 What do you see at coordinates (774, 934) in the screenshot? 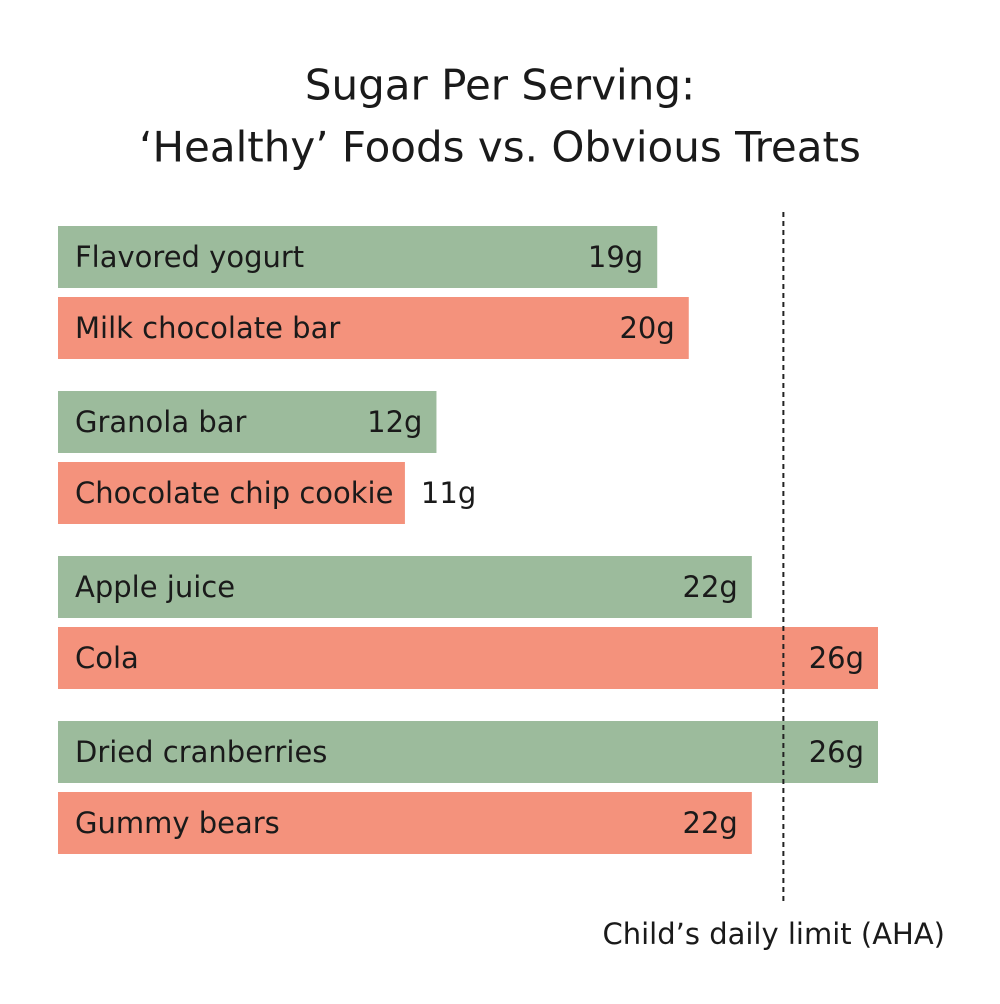
I see `reference-label: Child’s daily limit (AHA)` at bounding box center [774, 934].